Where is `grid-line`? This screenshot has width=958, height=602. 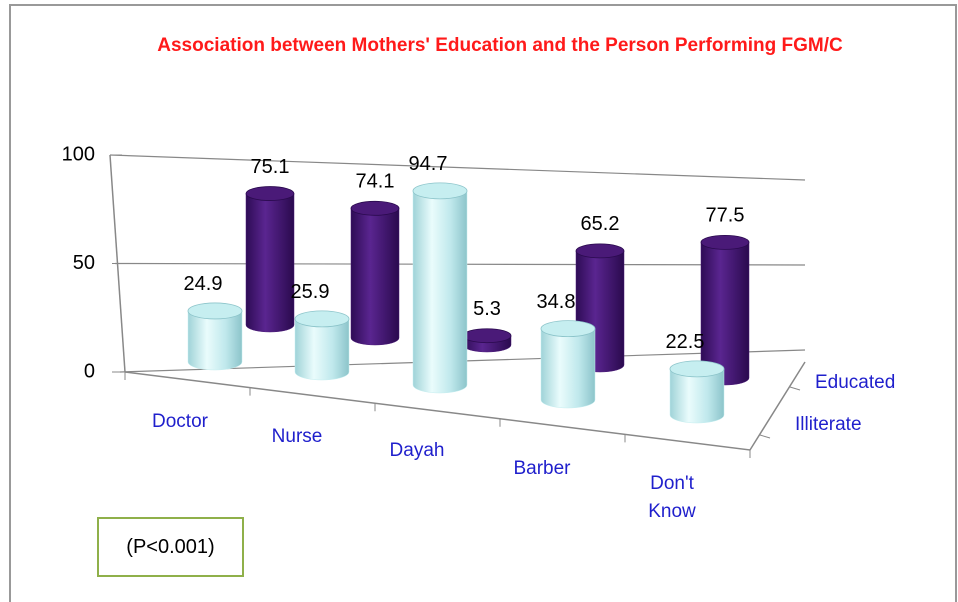
grid-line is located at coordinates (457, 167).